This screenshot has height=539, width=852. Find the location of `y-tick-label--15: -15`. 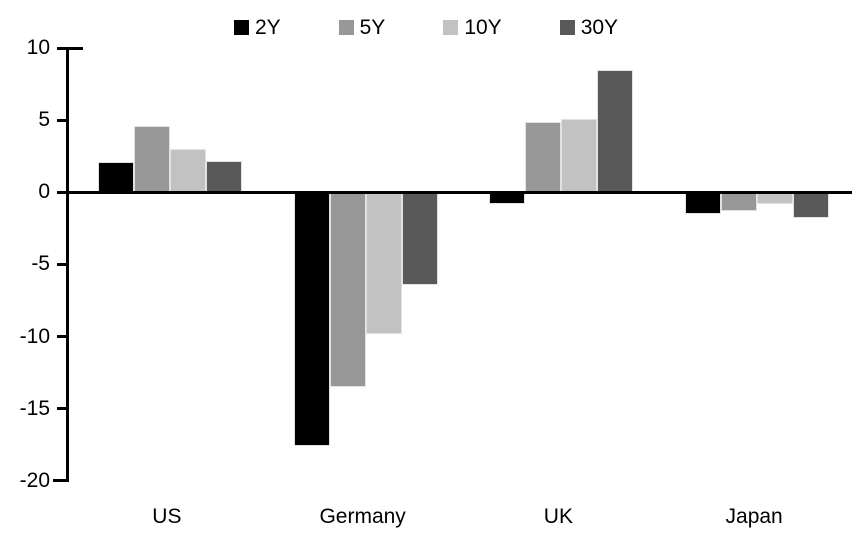

y-tick-label--15: -15 is located at coordinates (34, 408).